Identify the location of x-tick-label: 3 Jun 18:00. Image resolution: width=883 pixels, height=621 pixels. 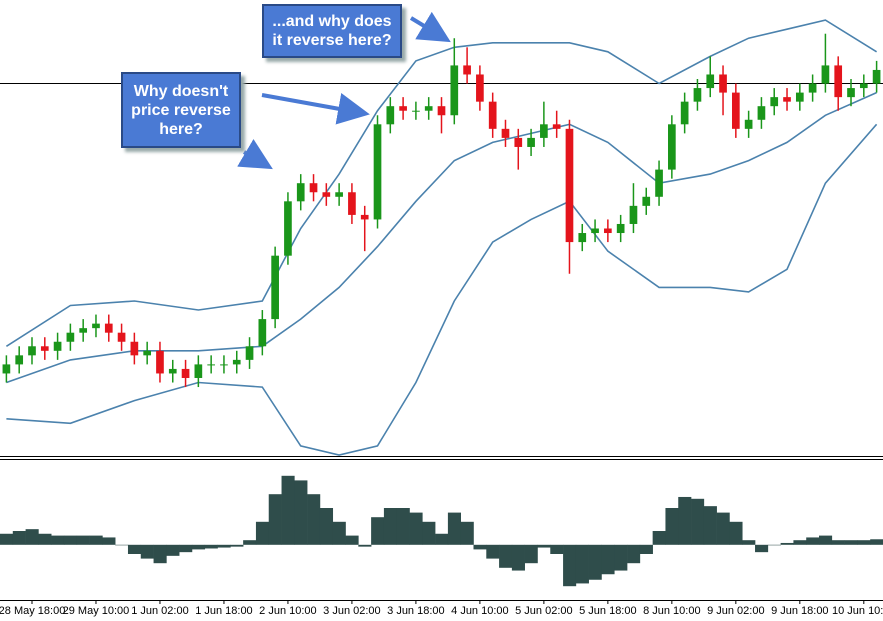
(416, 611).